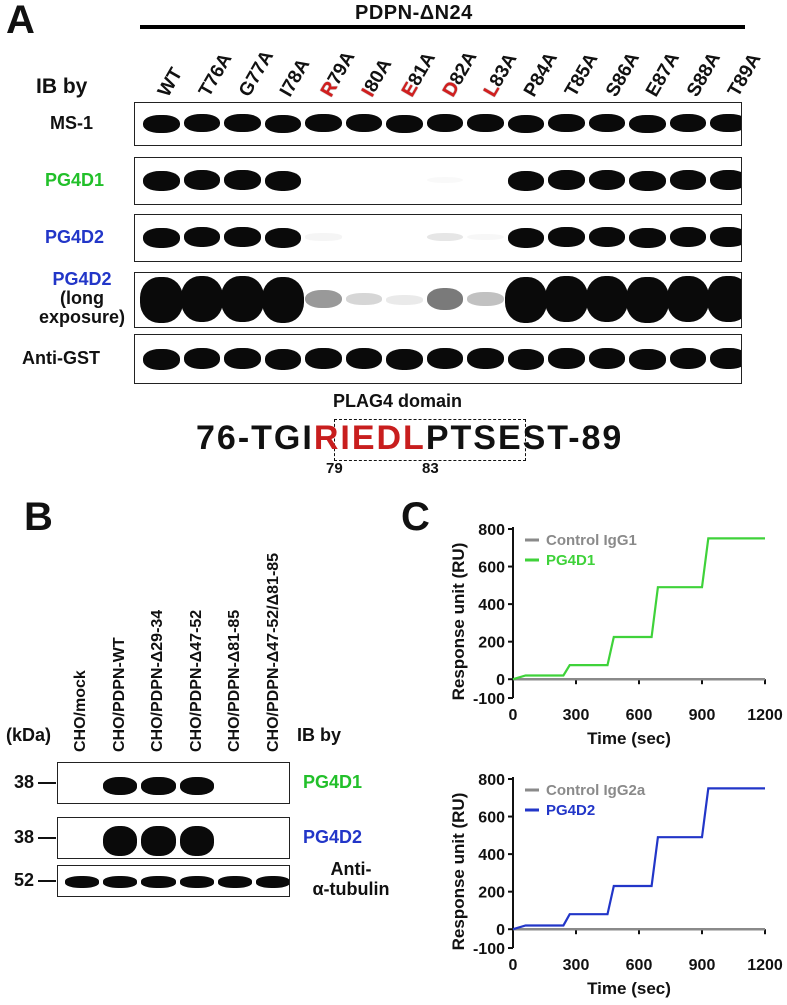 This screenshot has width=787, height=1005. I want to click on lane-label-text: T89A, so click(744, 75).